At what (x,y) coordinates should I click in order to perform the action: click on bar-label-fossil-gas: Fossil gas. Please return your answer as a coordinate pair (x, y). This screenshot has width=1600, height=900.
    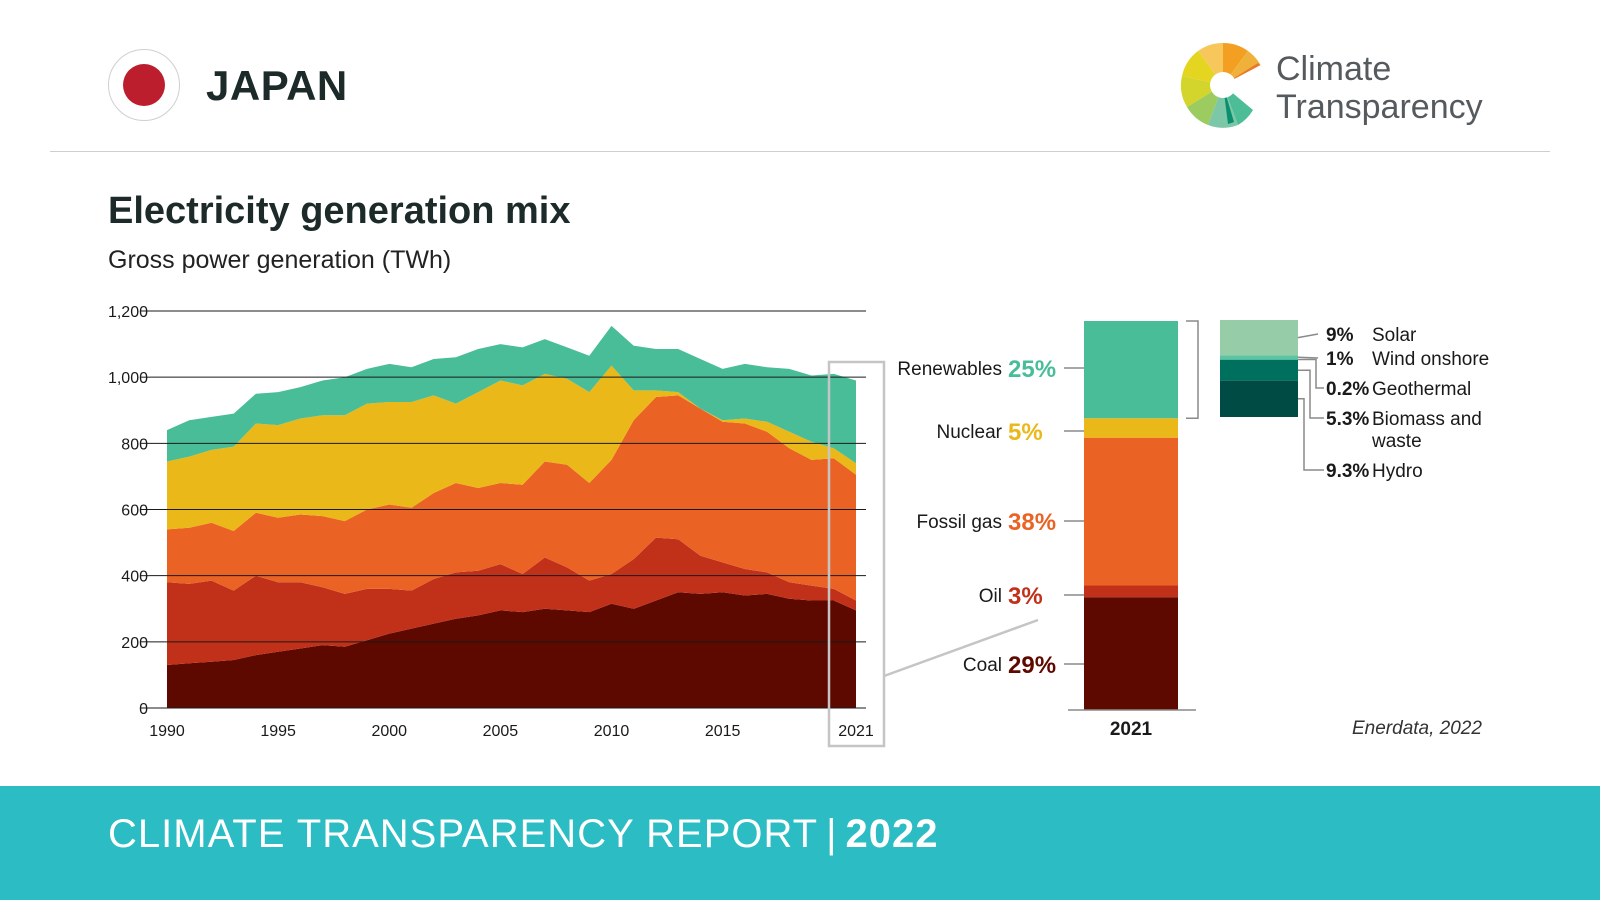
    Looking at the image, I should click on (959, 522).